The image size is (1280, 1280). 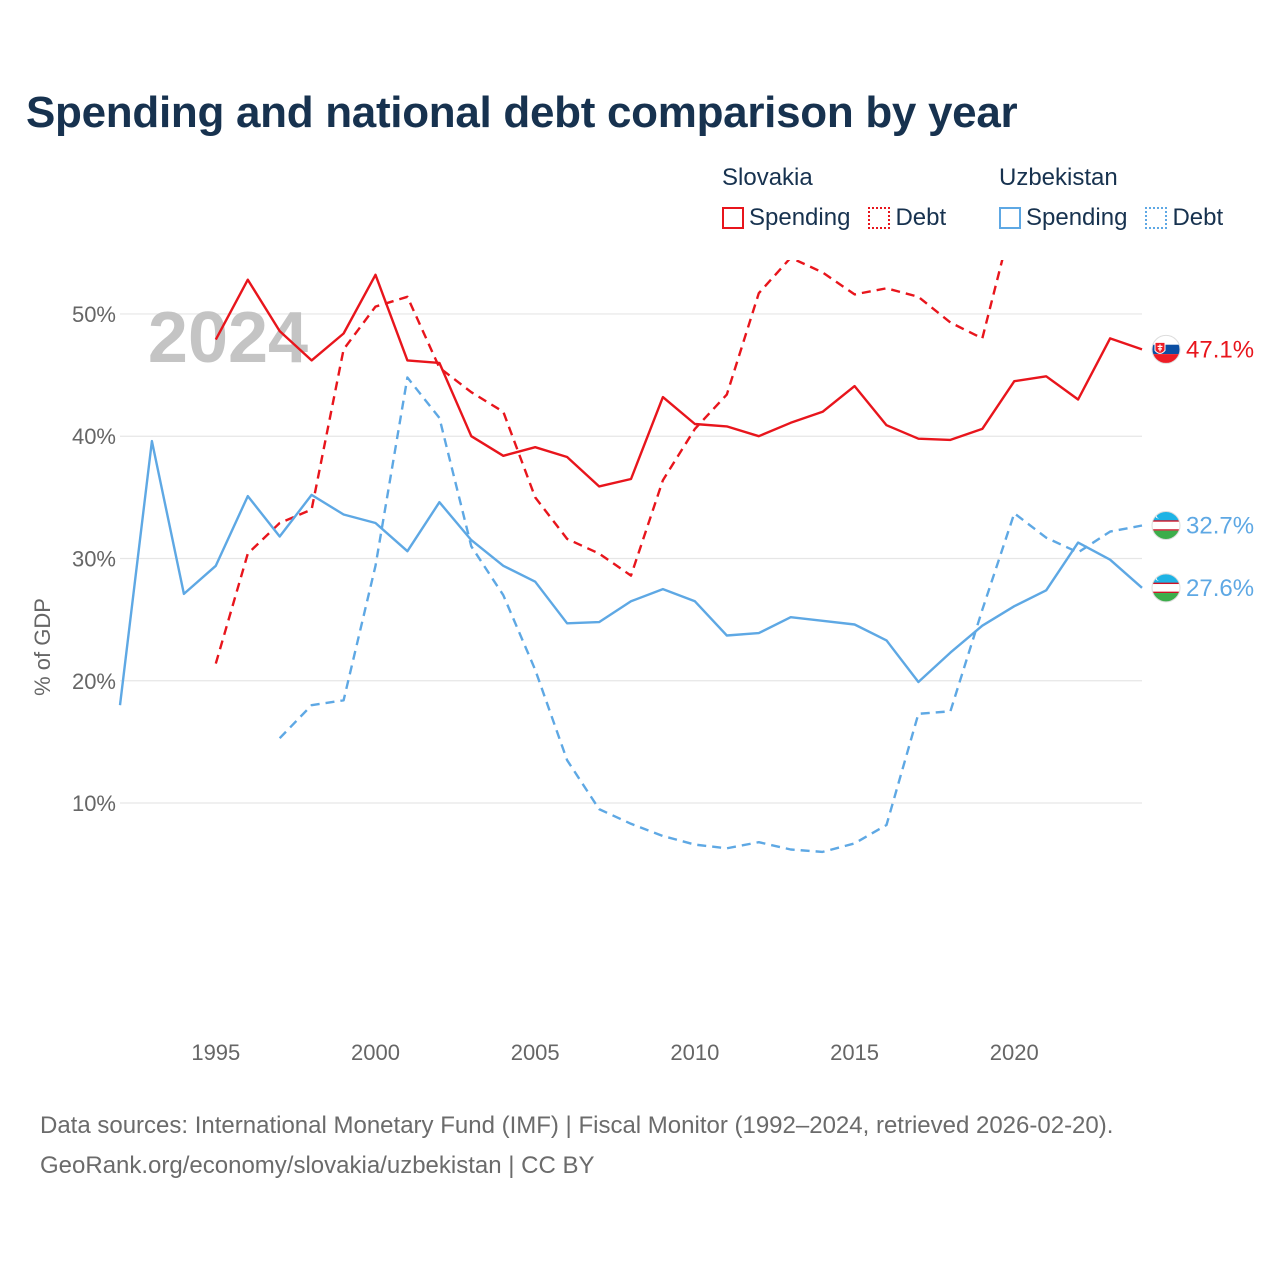 What do you see at coordinates (1220, 525) in the screenshot?
I see `end-value-label: 32.7%` at bounding box center [1220, 525].